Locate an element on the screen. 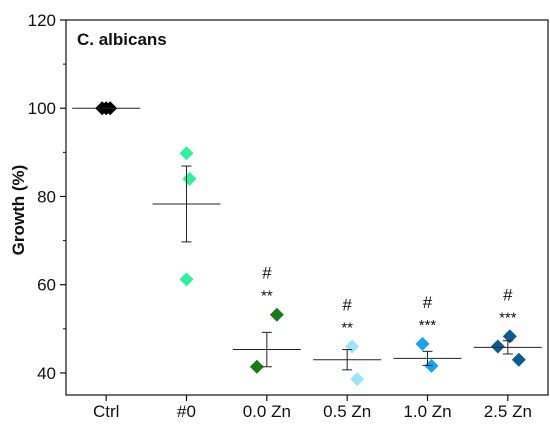 The height and width of the screenshot is (429, 550). x-tick-label: 0.0 Zn is located at coordinates (267, 411).